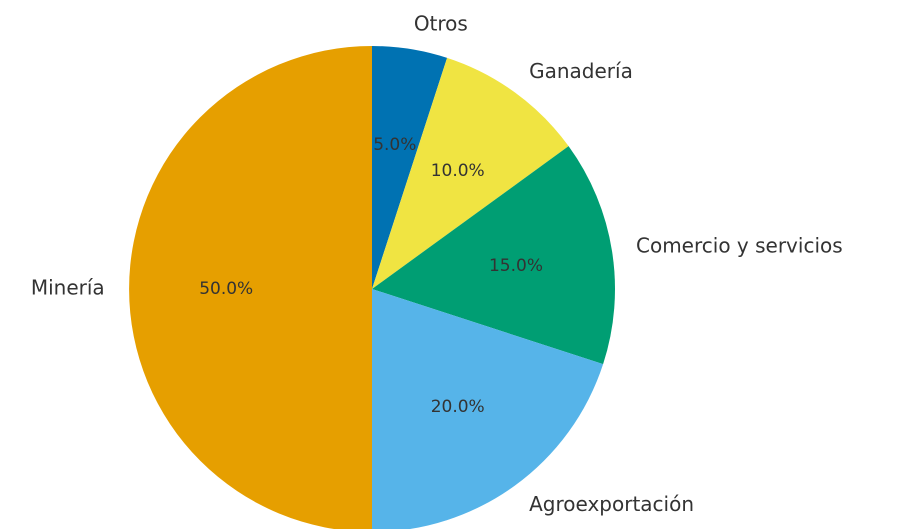 Image resolution: width=905 pixels, height=529 pixels. What do you see at coordinates (441, 23) in the screenshot?
I see `slice-label: Otros` at bounding box center [441, 23].